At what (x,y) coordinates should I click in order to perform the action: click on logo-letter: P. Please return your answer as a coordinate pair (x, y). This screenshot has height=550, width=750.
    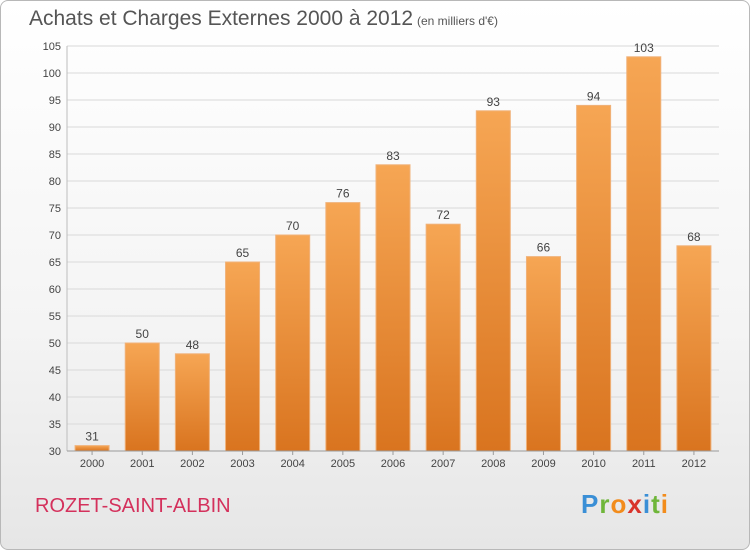
    Looking at the image, I should click on (590, 504).